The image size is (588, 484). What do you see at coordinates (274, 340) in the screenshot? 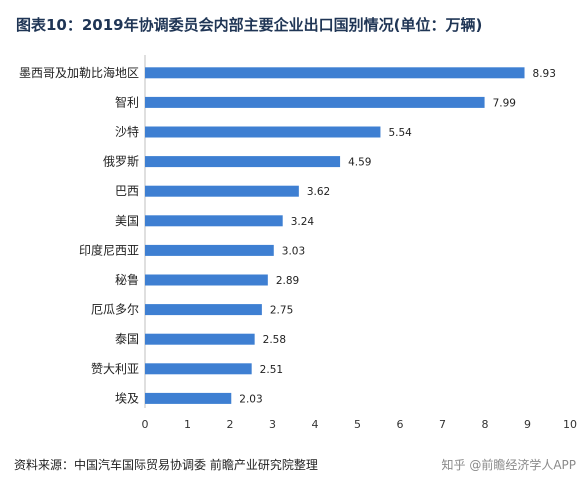
I see `data-label: 2.58` at bounding box center [274, 340].